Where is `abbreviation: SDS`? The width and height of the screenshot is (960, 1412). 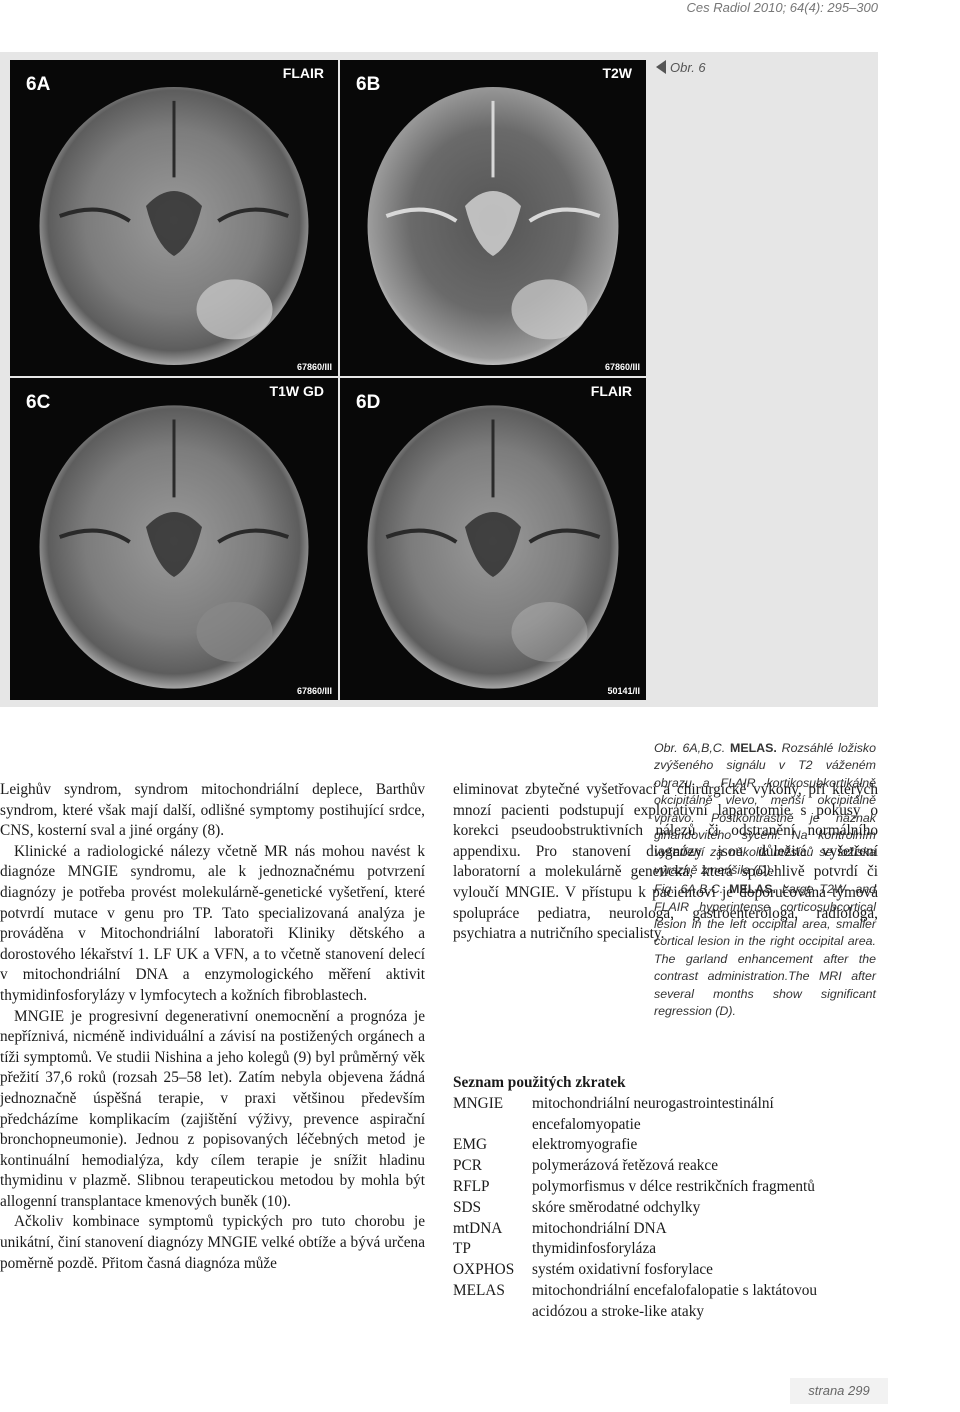 abbreviation: SDS is located at coordinates (467, 1207).